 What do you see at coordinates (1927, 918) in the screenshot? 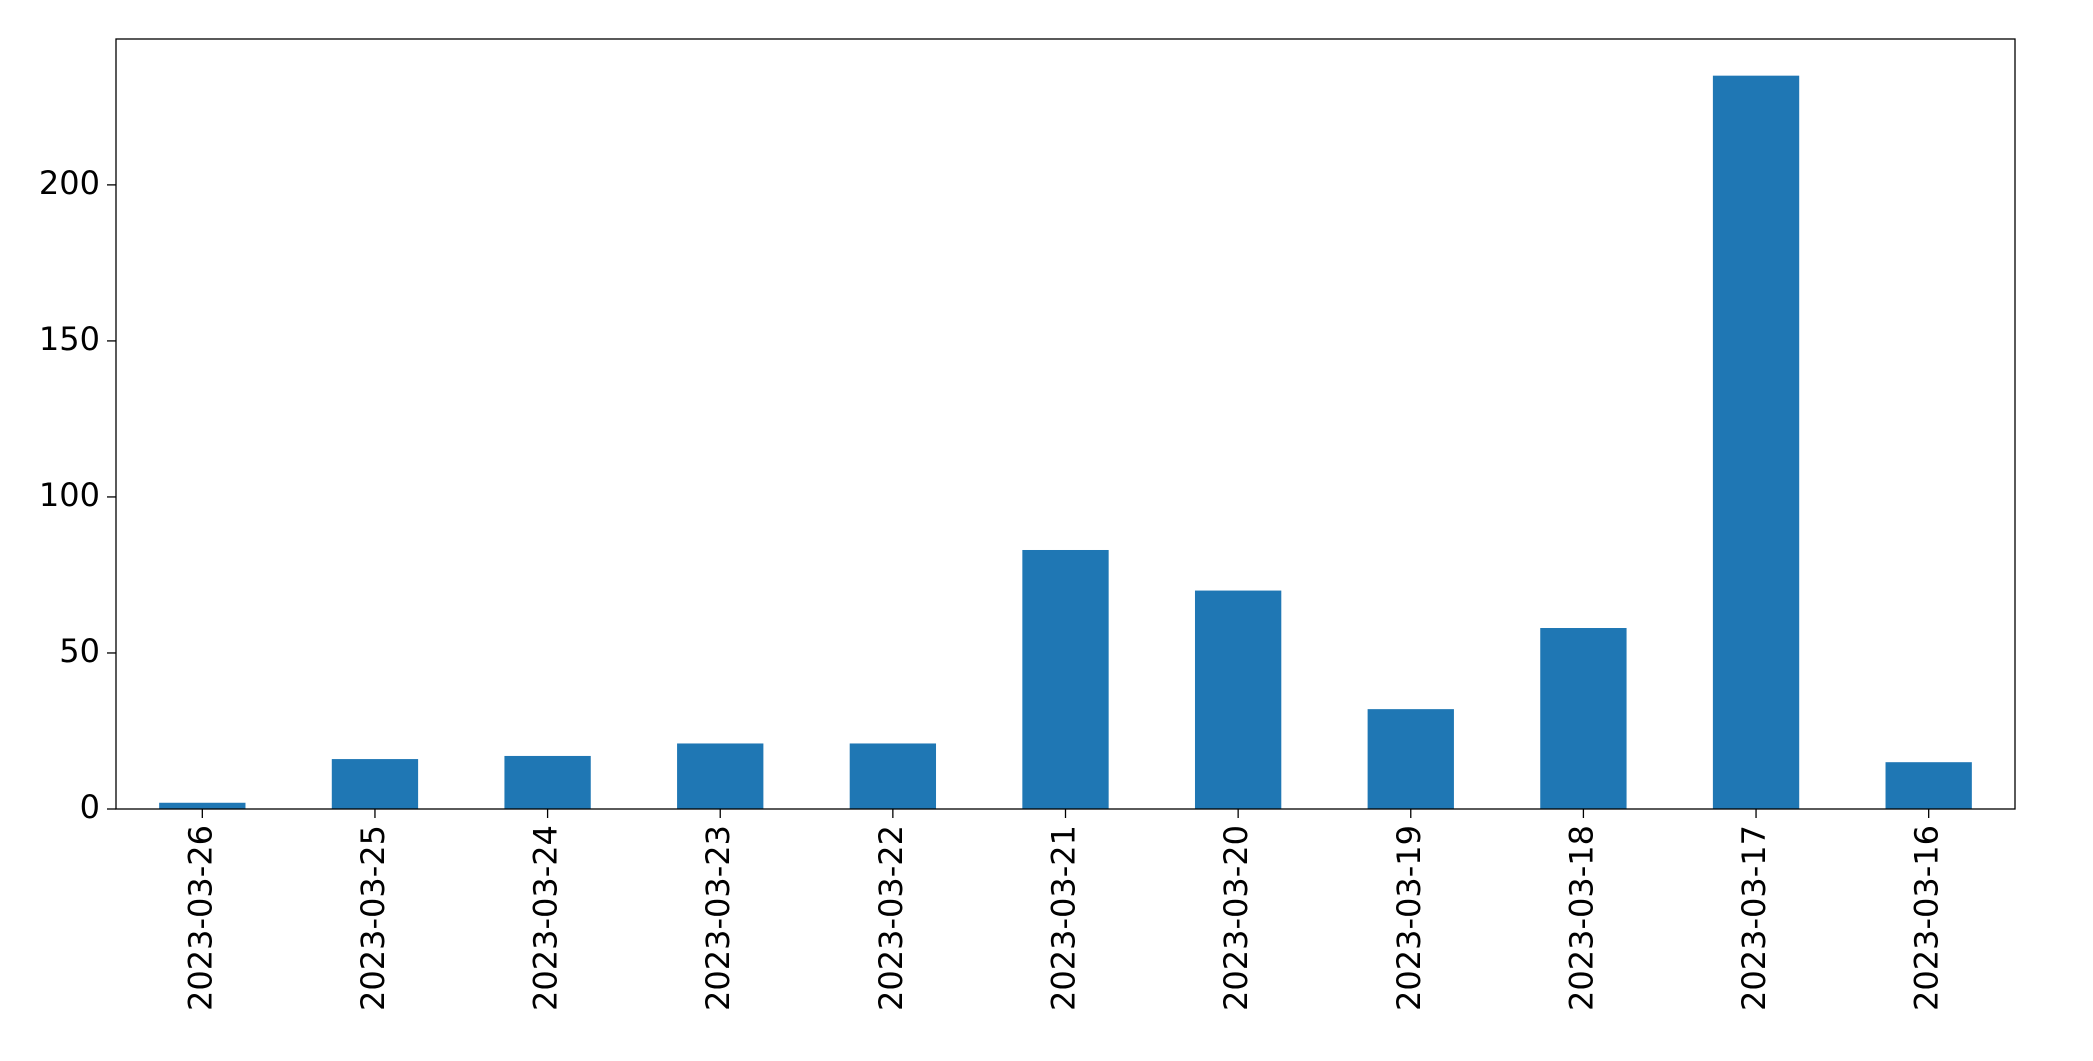
I see `x-tick-label: 2023-03-16` at bounding box center [1927, 918].